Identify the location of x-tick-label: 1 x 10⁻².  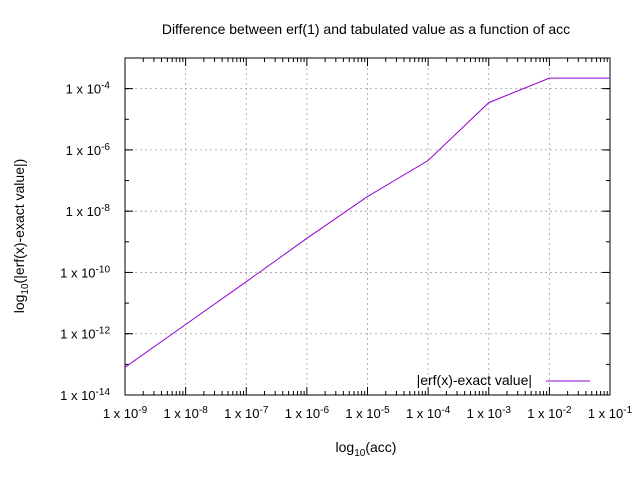
(549, 413).